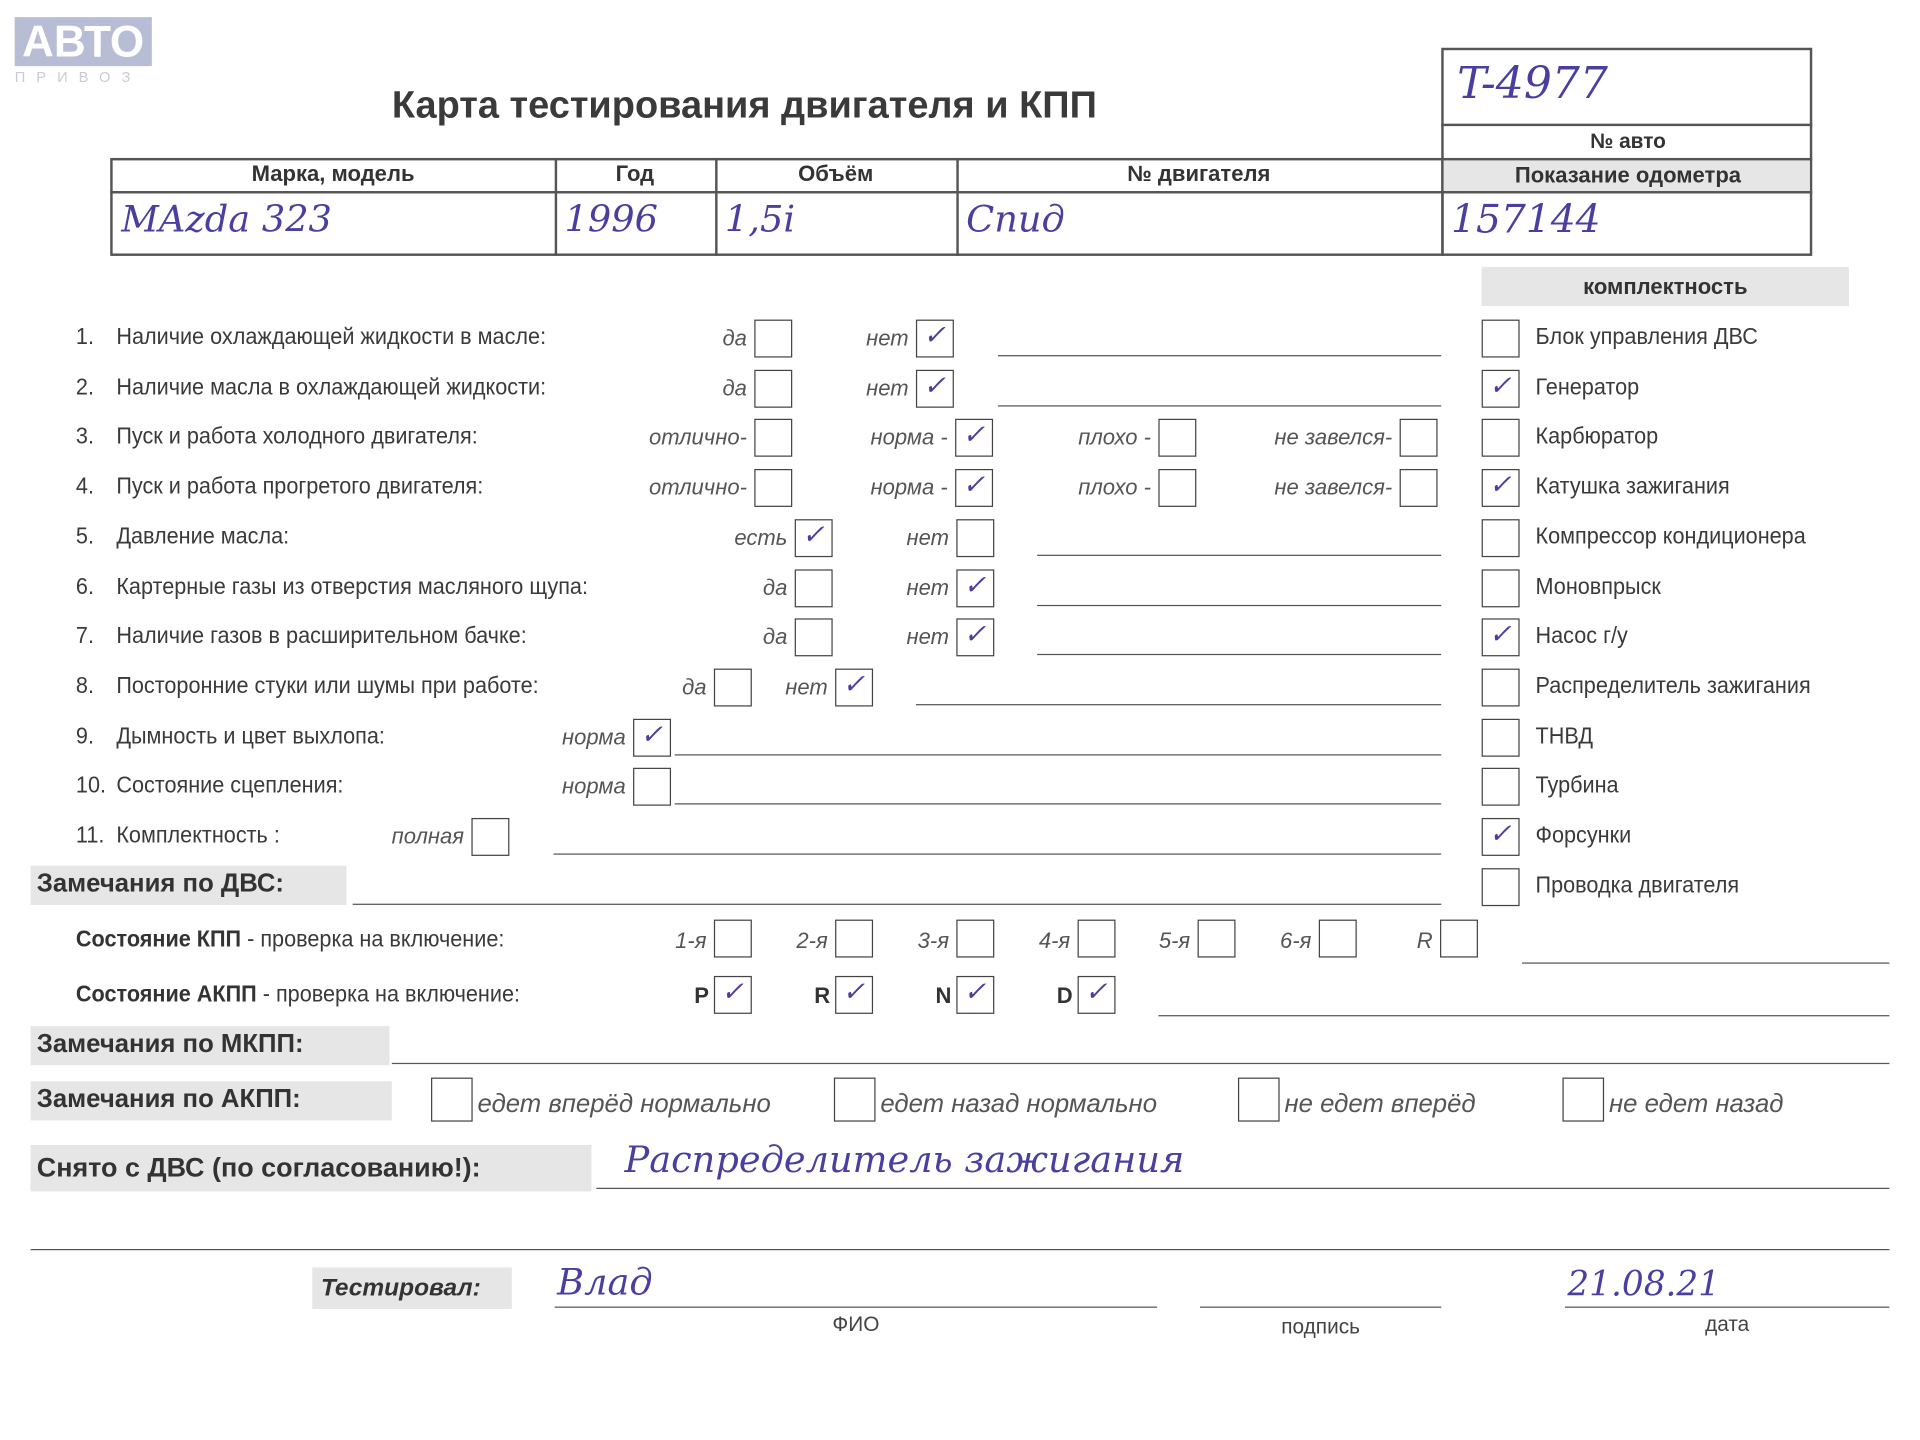 The image size is (1920, 1440). Describe the element at coordinates (331, 337) in the screenshot. I see `check-label: Наличие охлаждающей жидкости в масле:` at that location.